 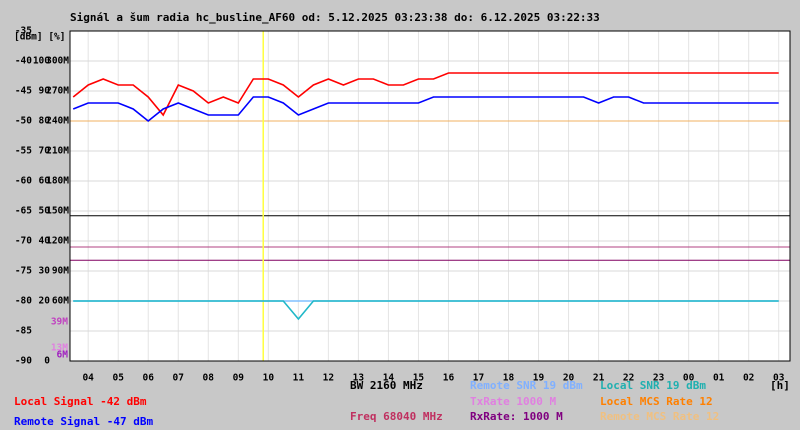 What do you see at coordinates (689, 378) in the screenshot?
I see `x-tick-label: 00` at bounding box center [689, 378].